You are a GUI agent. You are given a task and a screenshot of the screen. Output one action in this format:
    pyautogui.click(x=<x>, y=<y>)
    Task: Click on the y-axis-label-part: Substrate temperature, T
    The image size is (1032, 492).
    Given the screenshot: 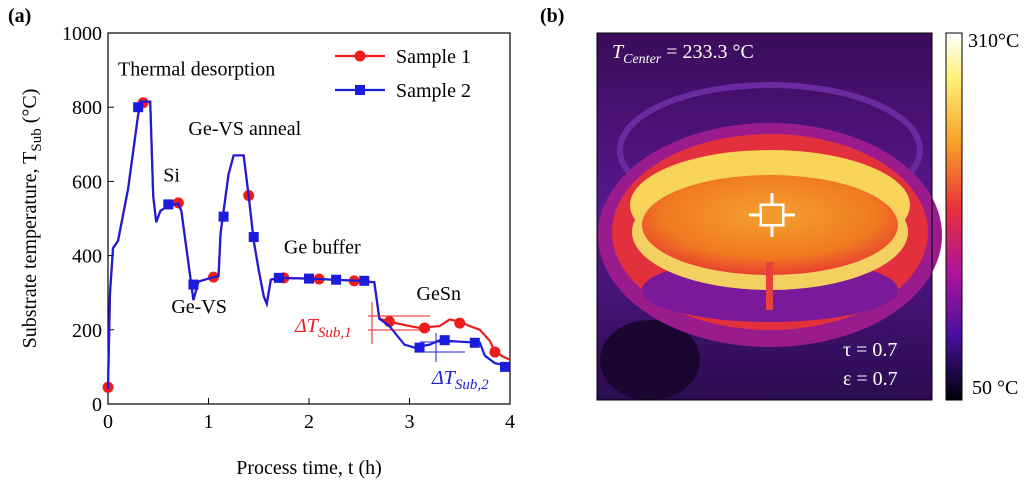 What is the action you would take?
    pyautogui.click(x=30, y=250)
    